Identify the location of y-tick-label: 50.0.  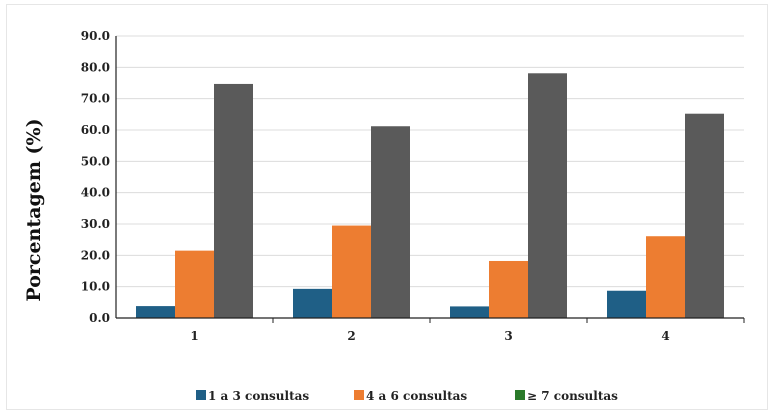
(95, 161).